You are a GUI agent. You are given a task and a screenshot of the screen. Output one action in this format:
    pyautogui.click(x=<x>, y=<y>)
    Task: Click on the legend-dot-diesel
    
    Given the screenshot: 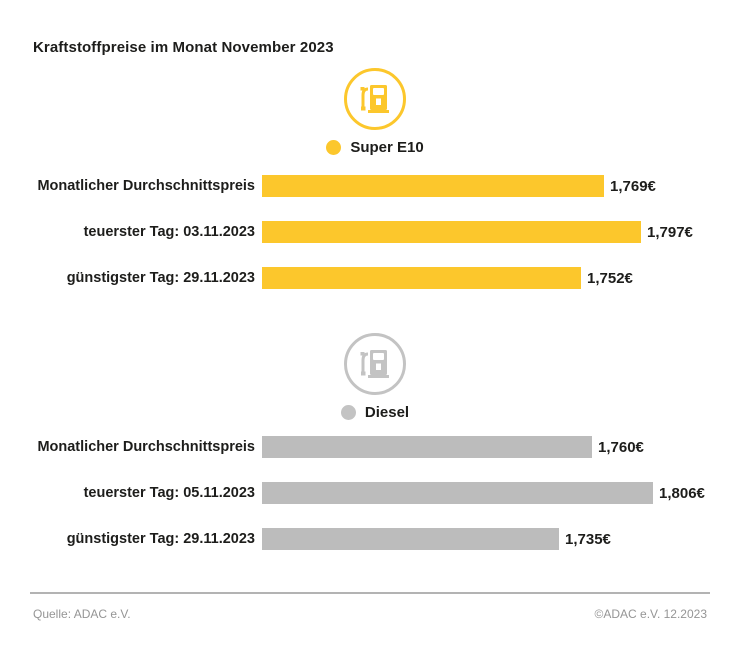 What is the action you would take?
    pyautogui.click(x=348, y=412)
    